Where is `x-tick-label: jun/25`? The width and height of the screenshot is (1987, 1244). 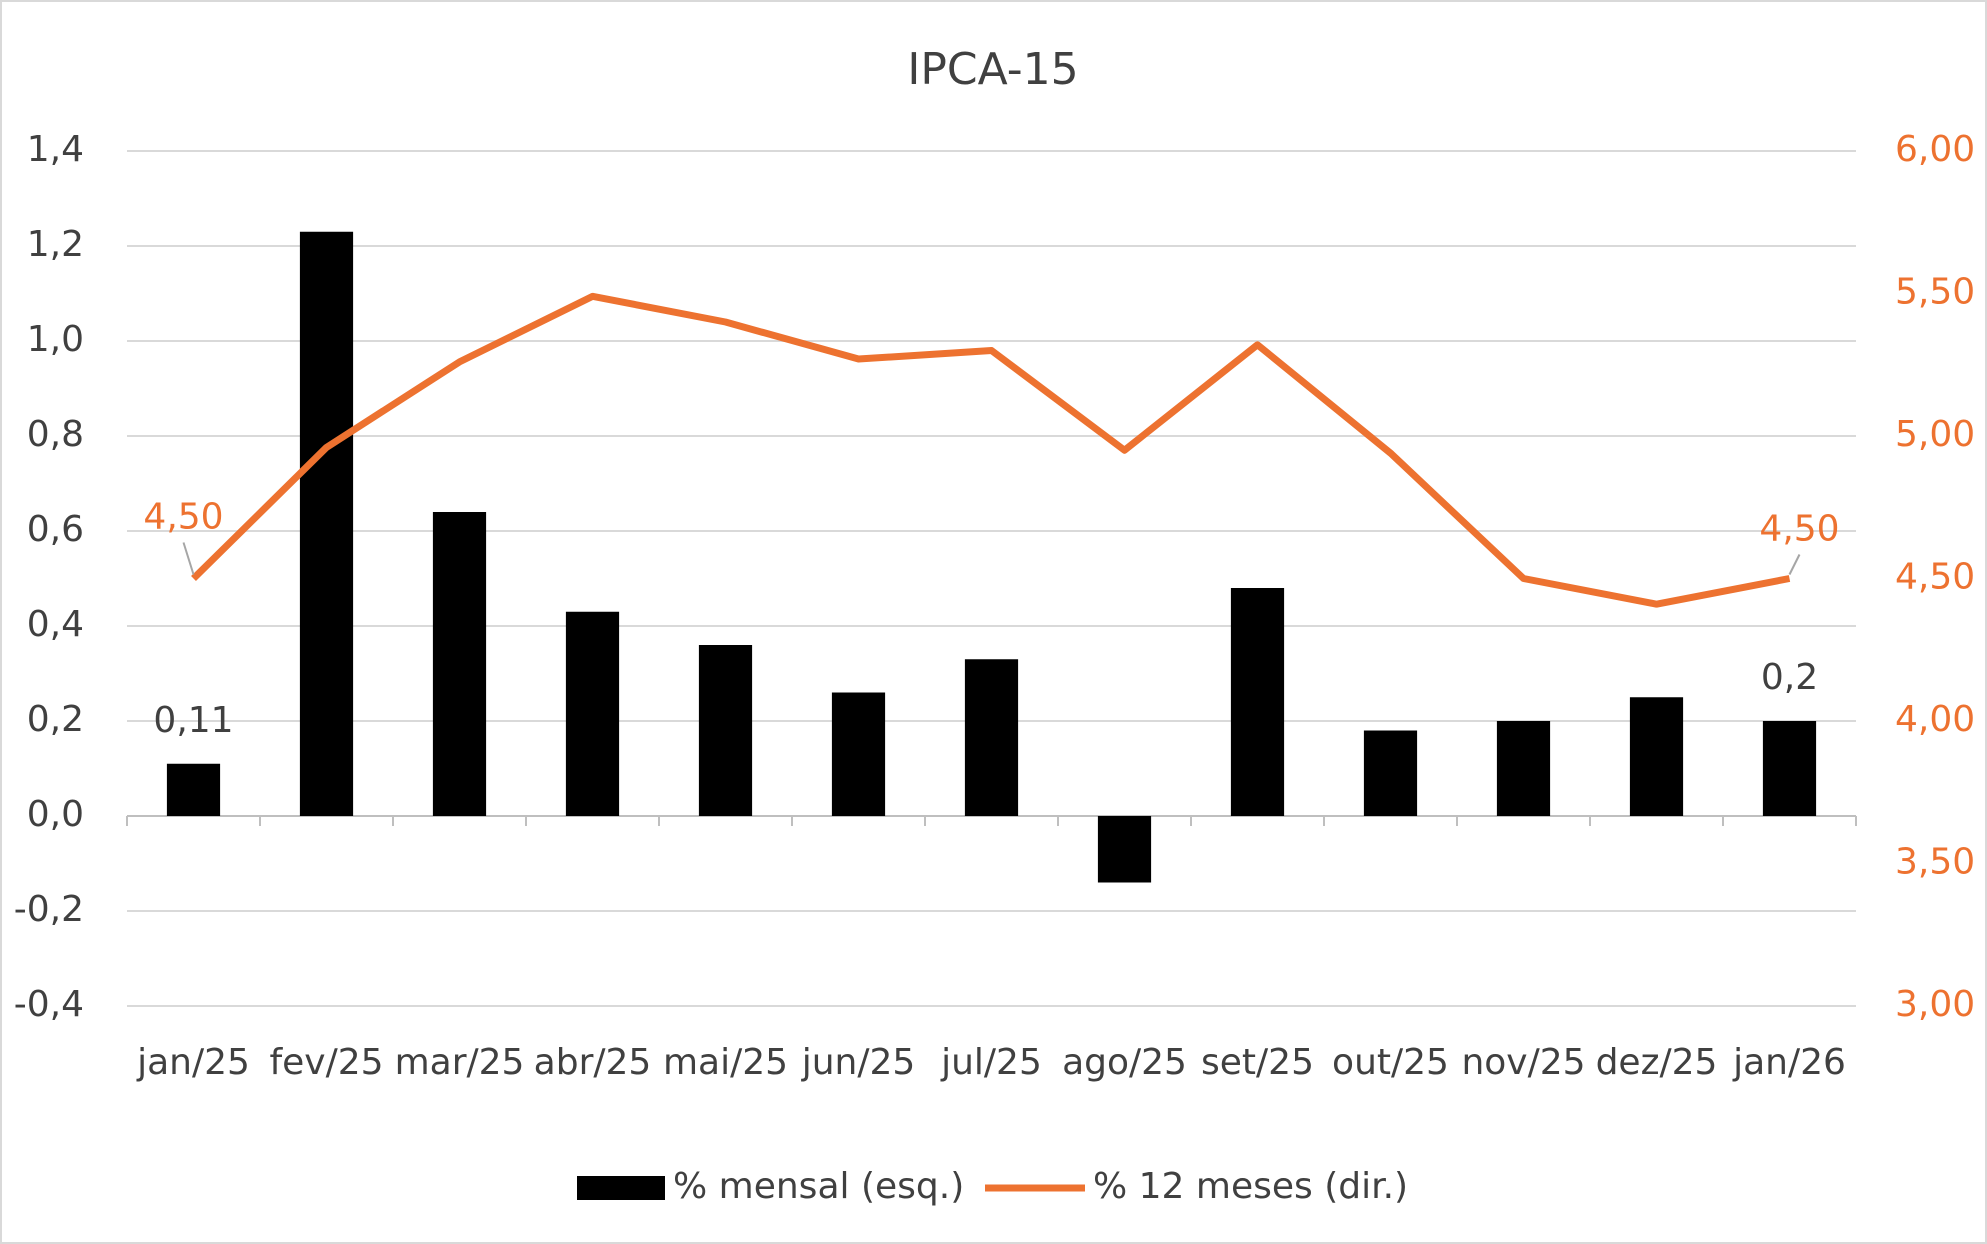
x-tick-label: jun/25 is located at coordinates (858, 1062).